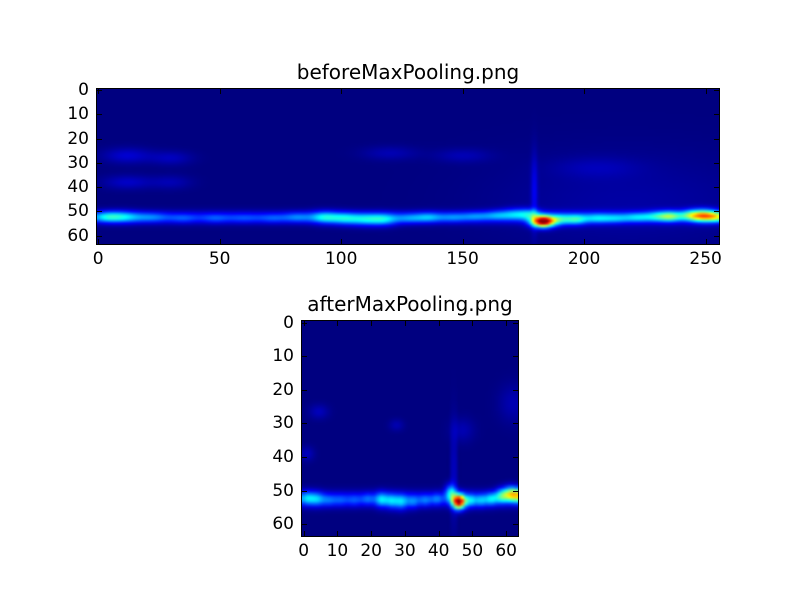 This screenshot has height=600, width=800. What do you see at coordinates (410, 428) in the screenshot?
I see `heatmap-image-after` at bounding box center [410, 428].